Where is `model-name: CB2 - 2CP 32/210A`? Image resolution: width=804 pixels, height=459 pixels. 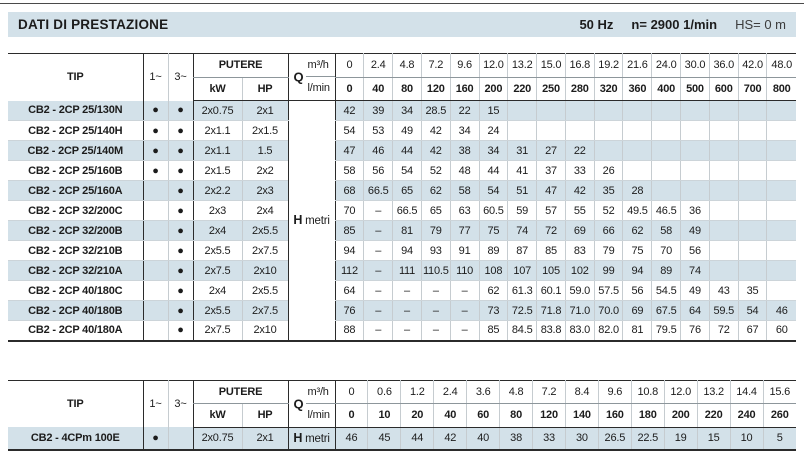 model-name: CB2 - 2CP 32/210A is located at coordinates (75, 270).